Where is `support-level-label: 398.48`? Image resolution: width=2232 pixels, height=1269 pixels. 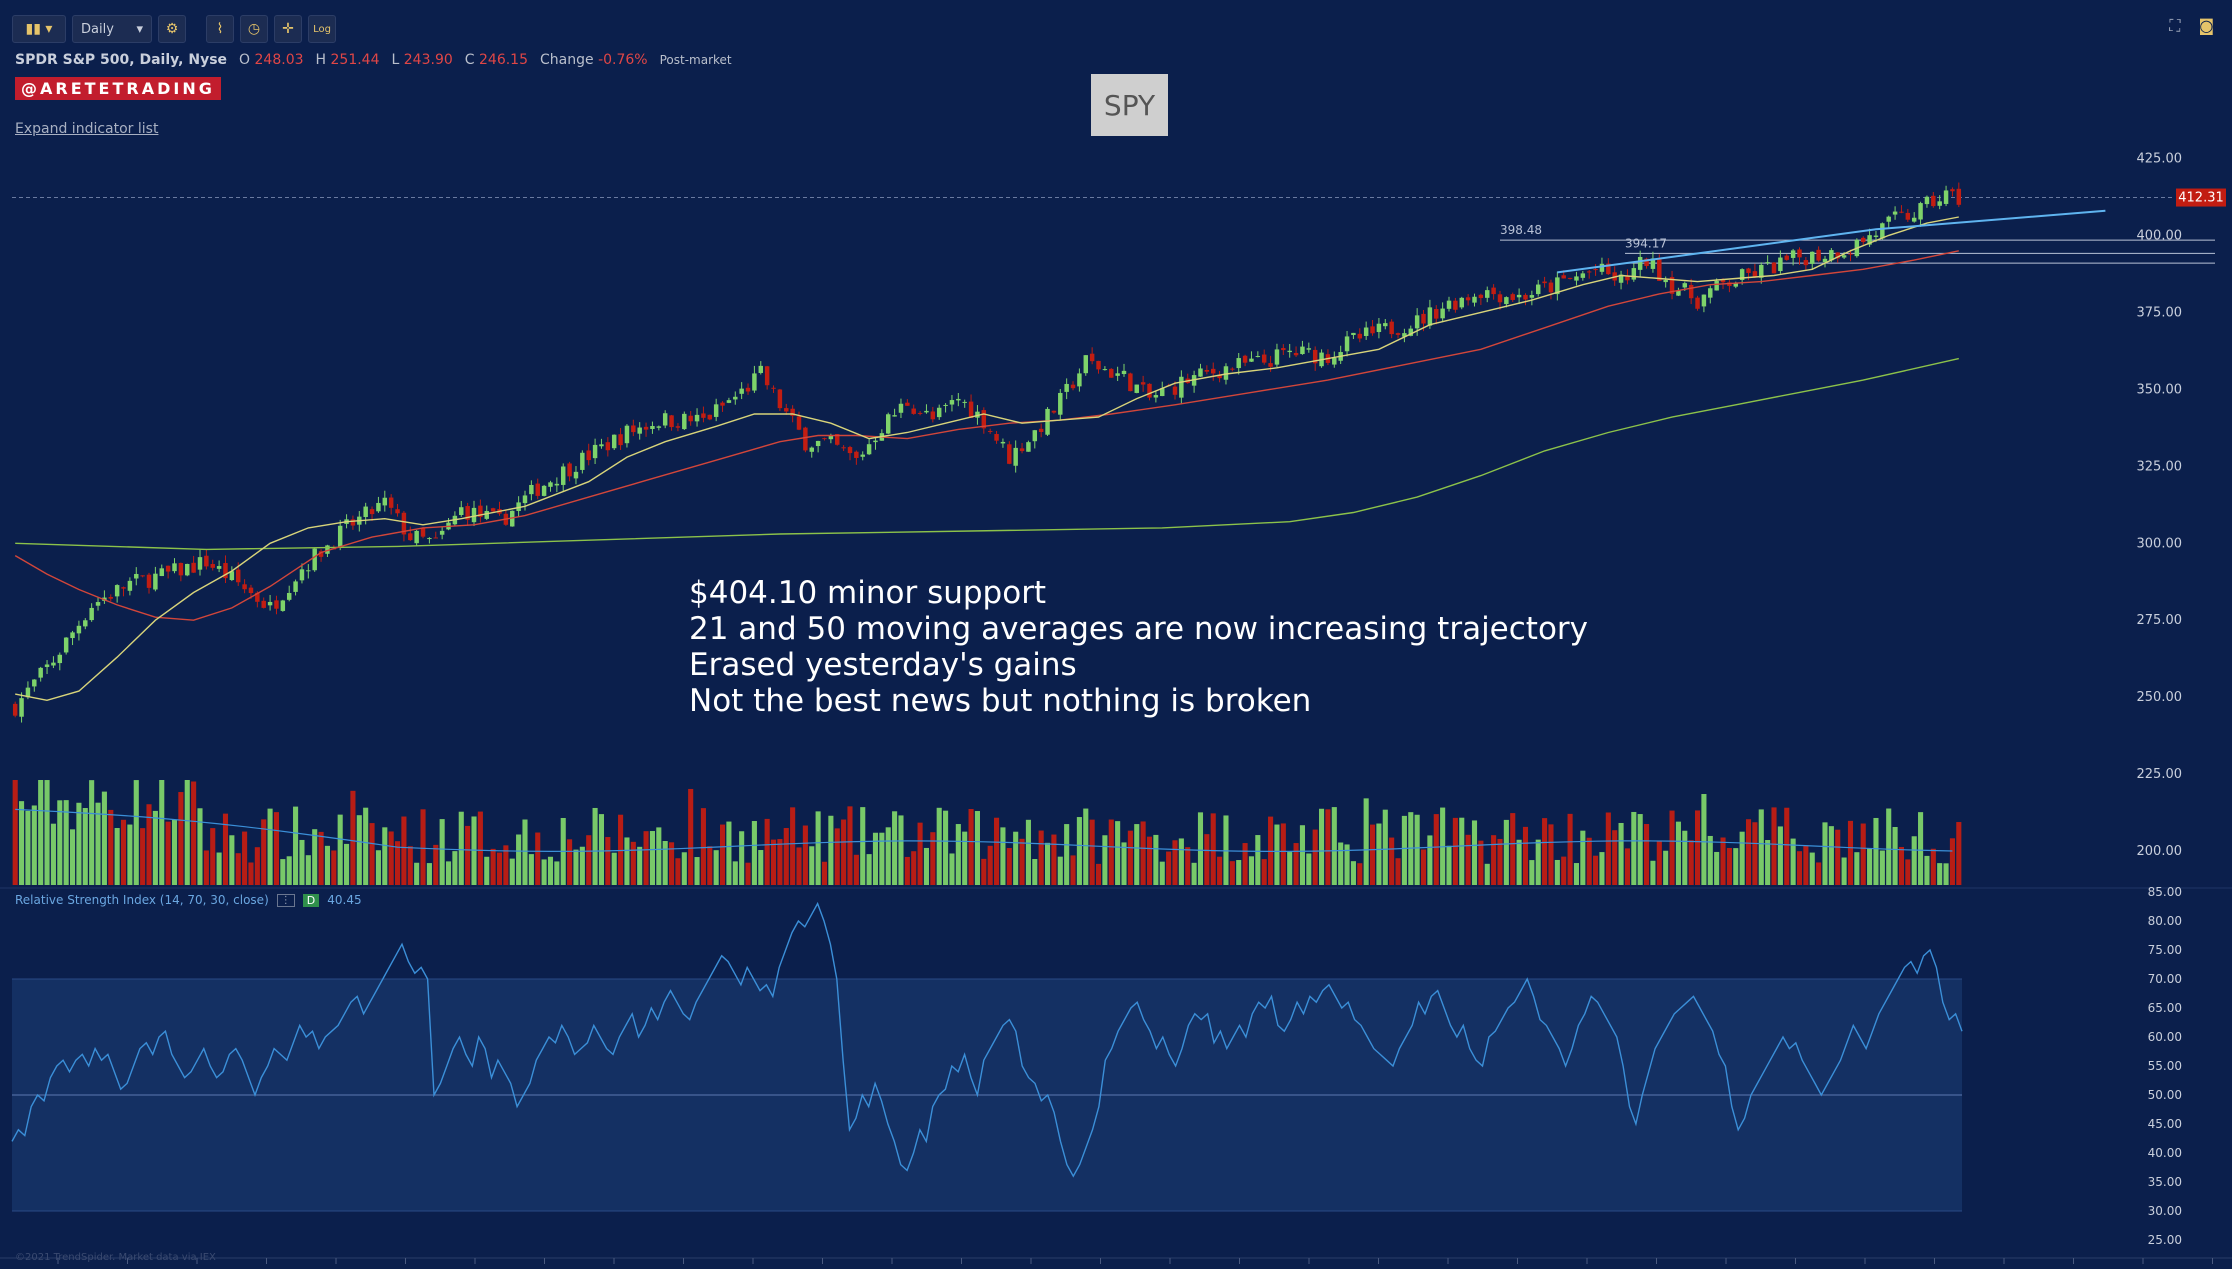 support-level-label: 398.48 is located at coordinates (1521, 230).